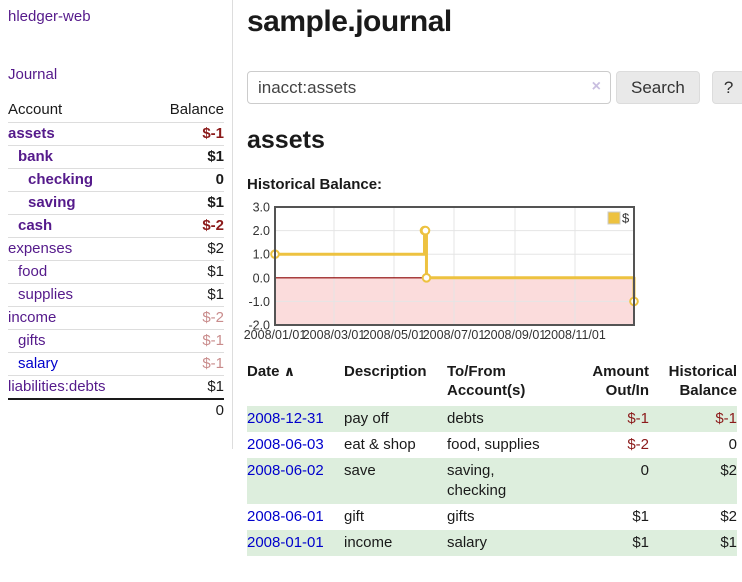  Describe the element at coordinates (380, 444) in the screenshot. I see `transaction-description: eat & shop` at that location.